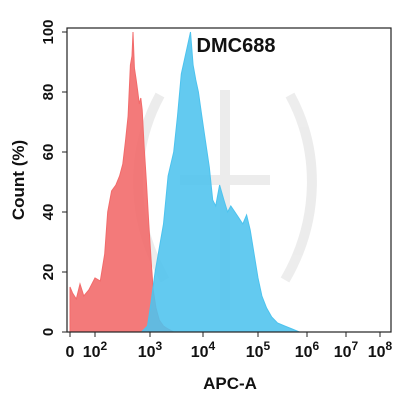 This screenshot has width=400, height=401. What do you see at coordinates (230, 383) in the screenshot?
I see `x-axis-label: APC-A` at bounding box center [230, 383].